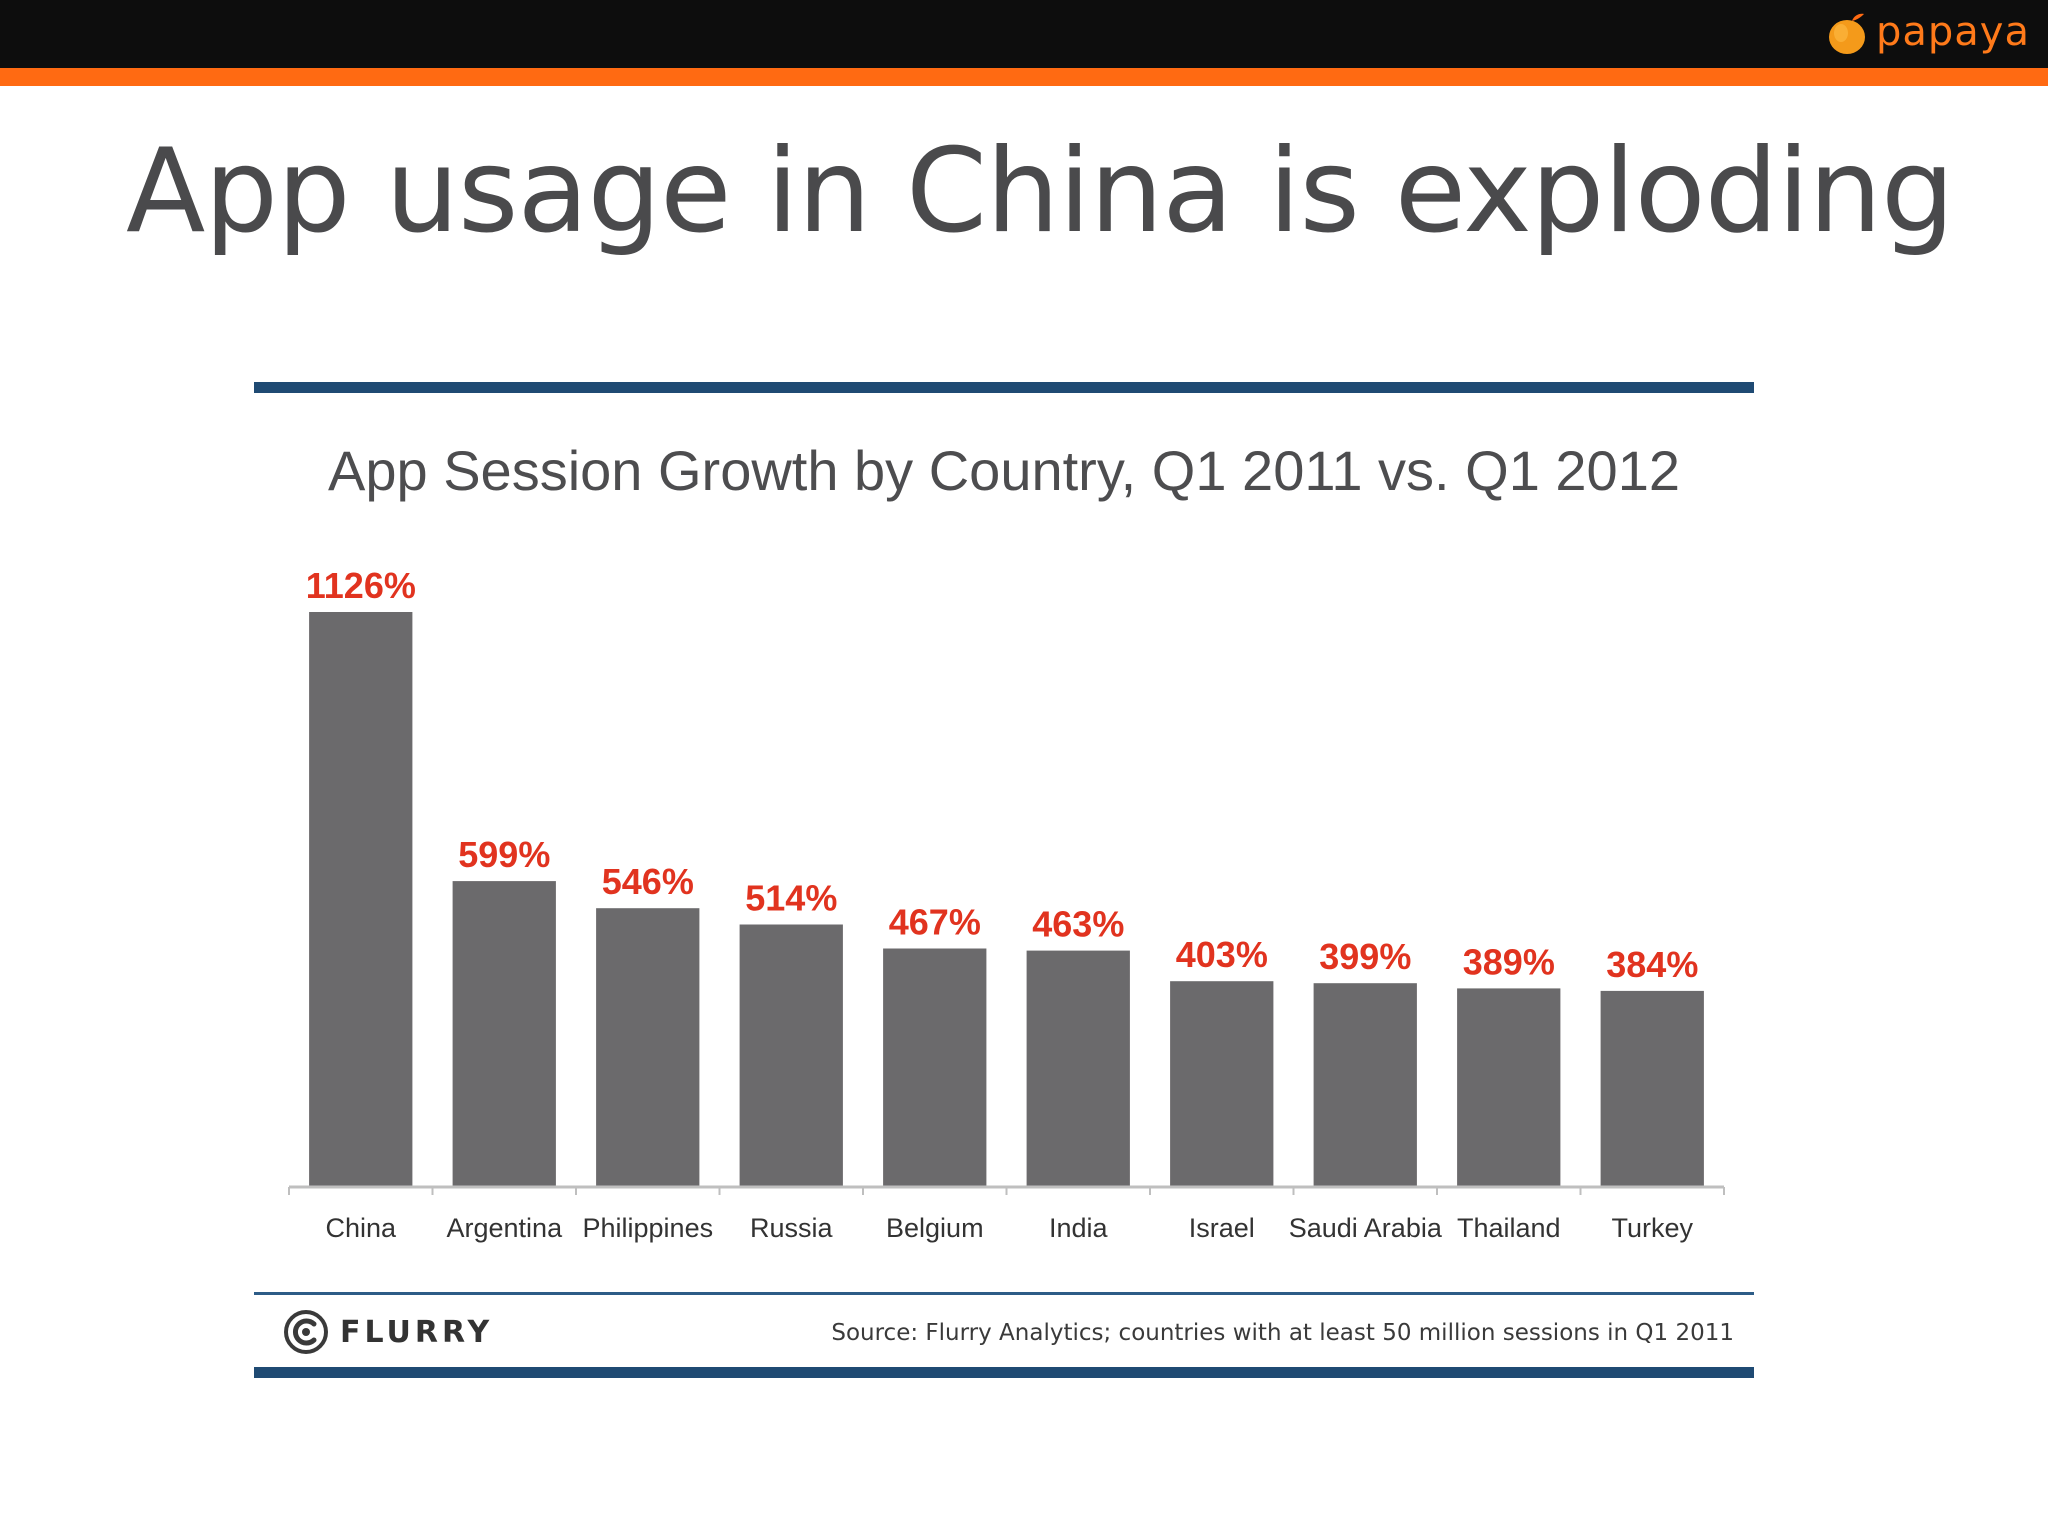 Image resolution: width=2048 pixels, height=1536 pixels. Describe the element at coordinates (1847, 33) in the screenshot. I see `papaya-fruit-icon` at that location.